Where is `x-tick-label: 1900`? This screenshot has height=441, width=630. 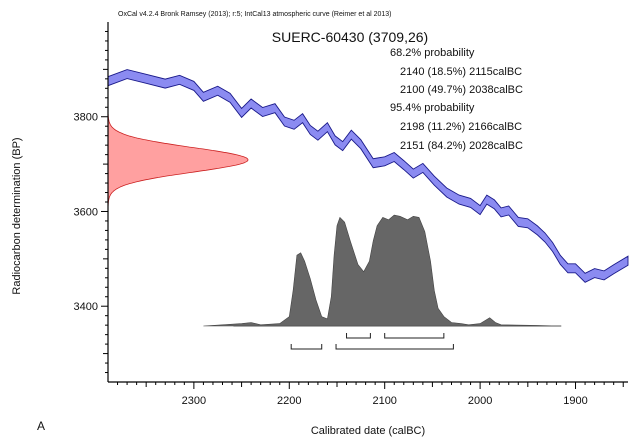
x-tick-label: 1900 is located at coordinates (575, 401).